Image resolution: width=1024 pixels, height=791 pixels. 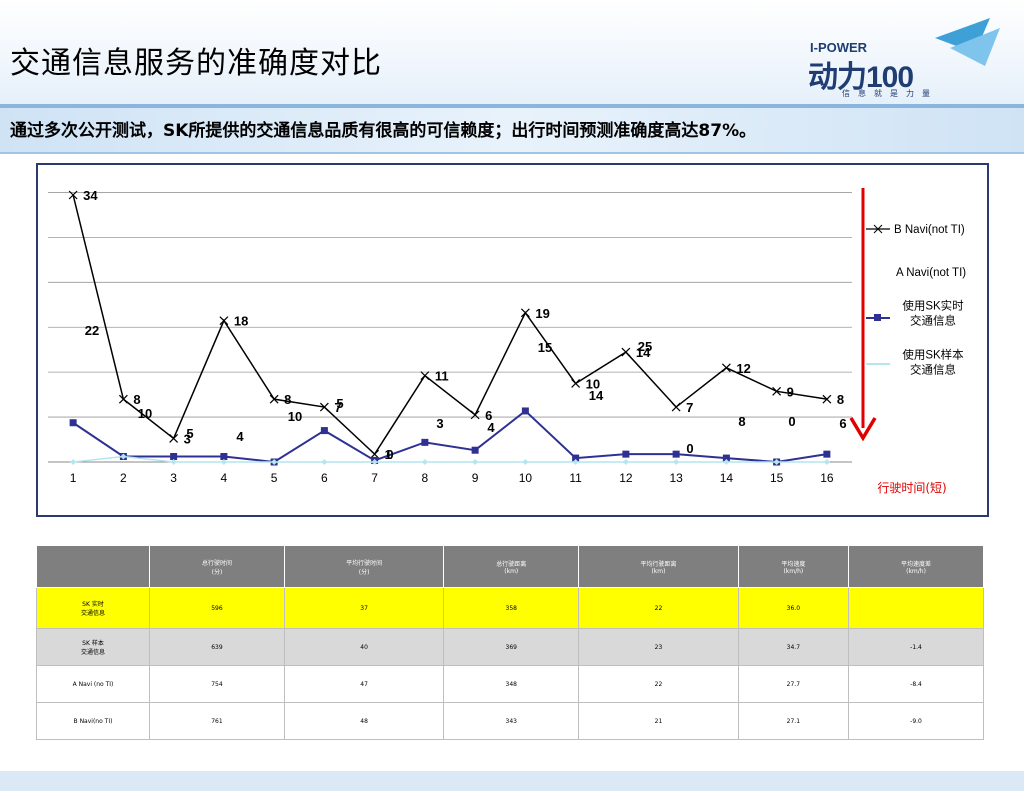 I want to click on x-tick-label: 10, so click(x=526, y=478).